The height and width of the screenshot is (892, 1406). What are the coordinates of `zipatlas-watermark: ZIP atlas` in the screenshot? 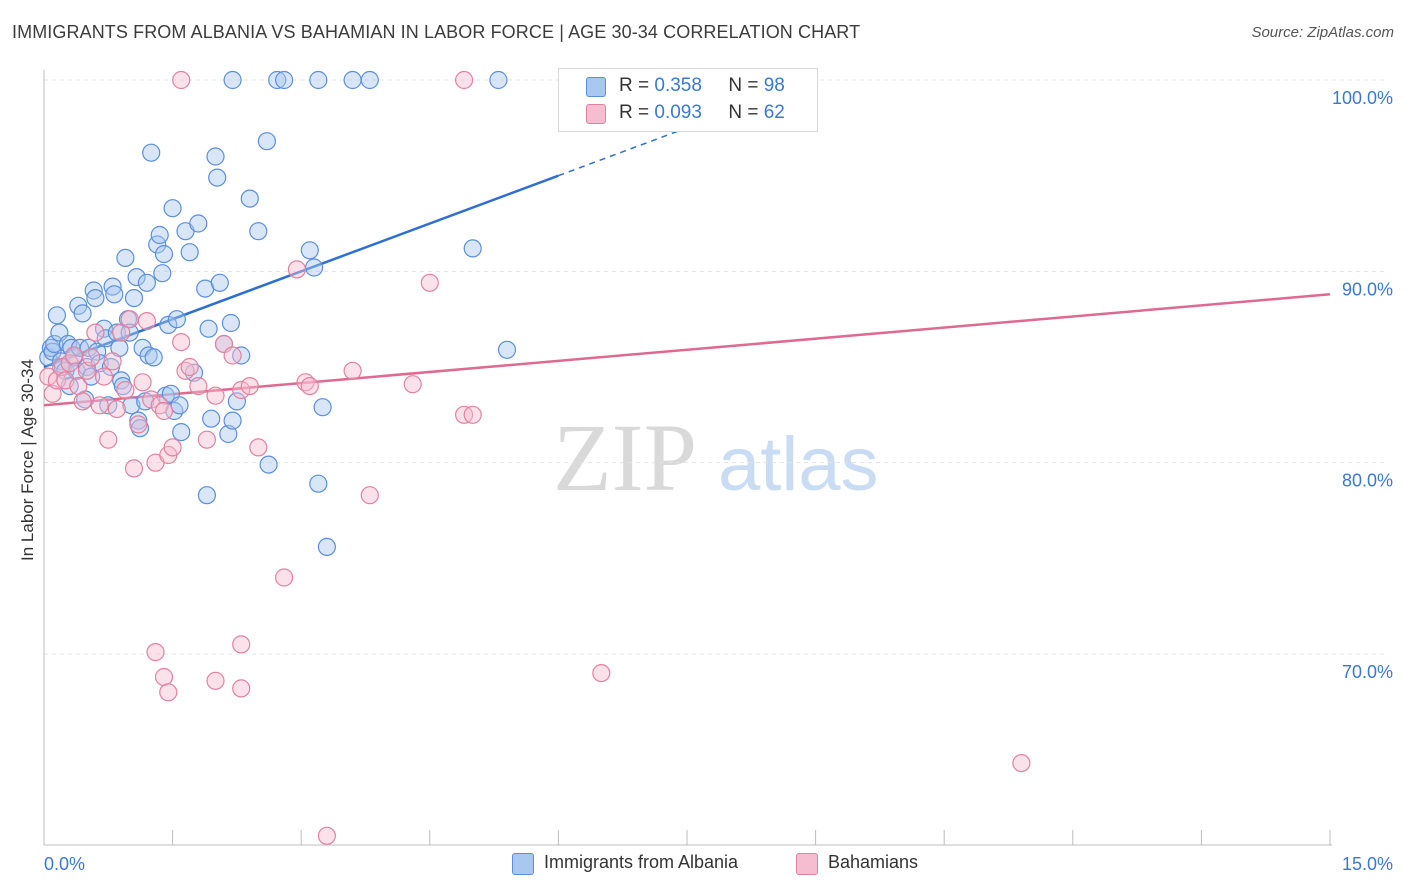 It's located at (716, 457).